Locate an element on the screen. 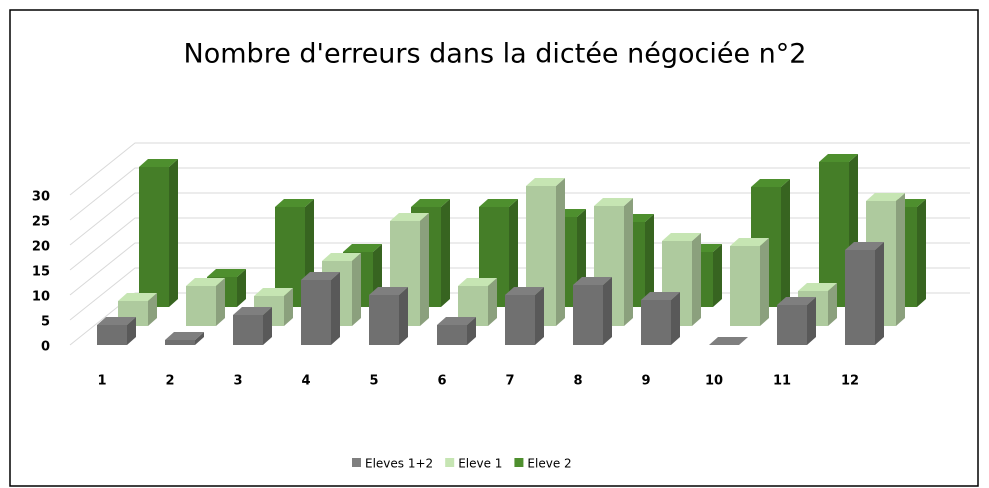  legend-label: Eleves 1+2 is located at coordinates (399, 464).